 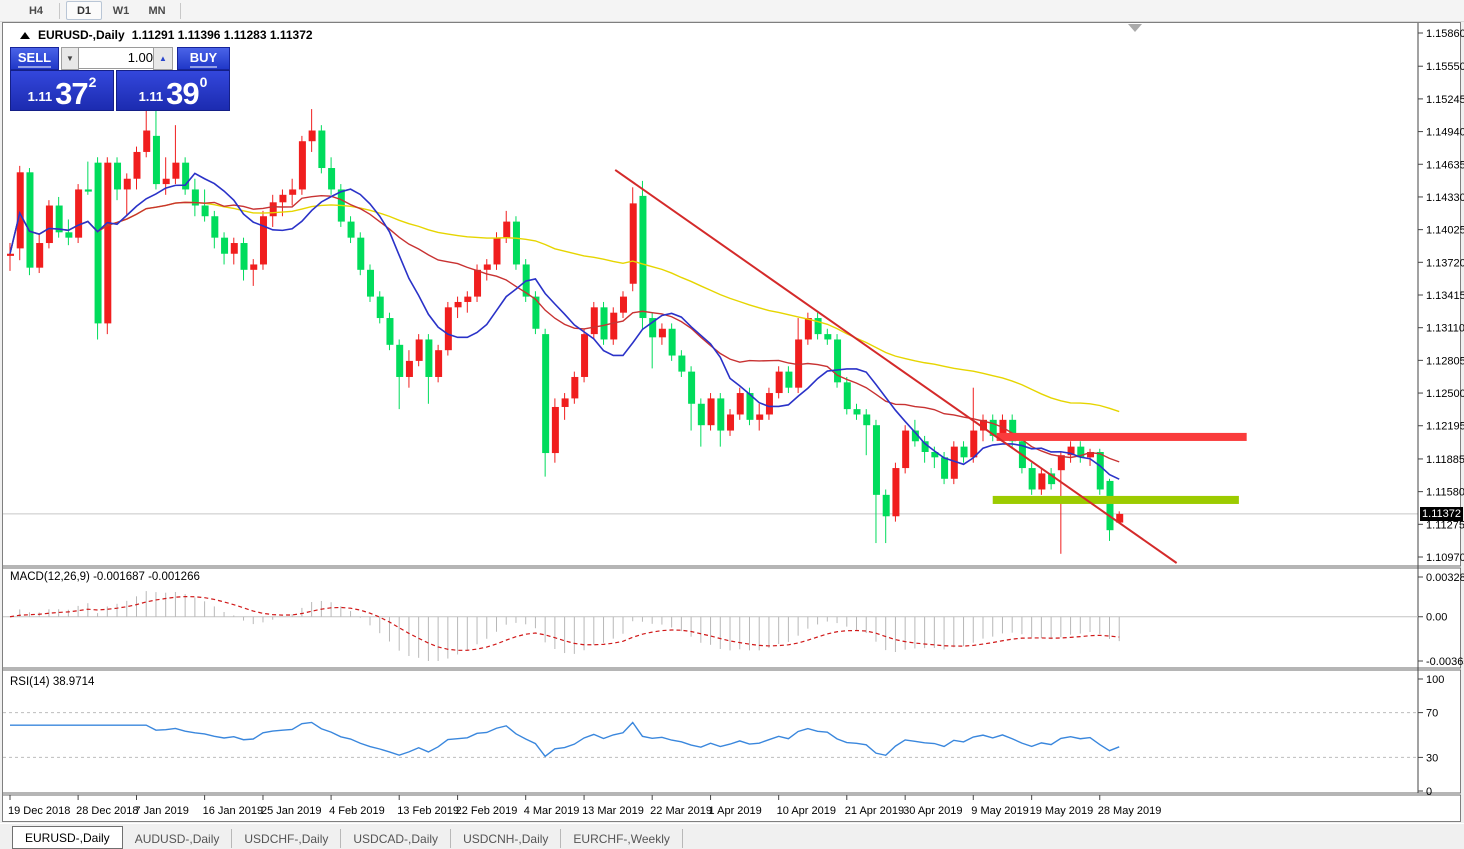 I want to click on tab-usdcad-daily: USDCAD-,Daily, so click(x=396, y=838).